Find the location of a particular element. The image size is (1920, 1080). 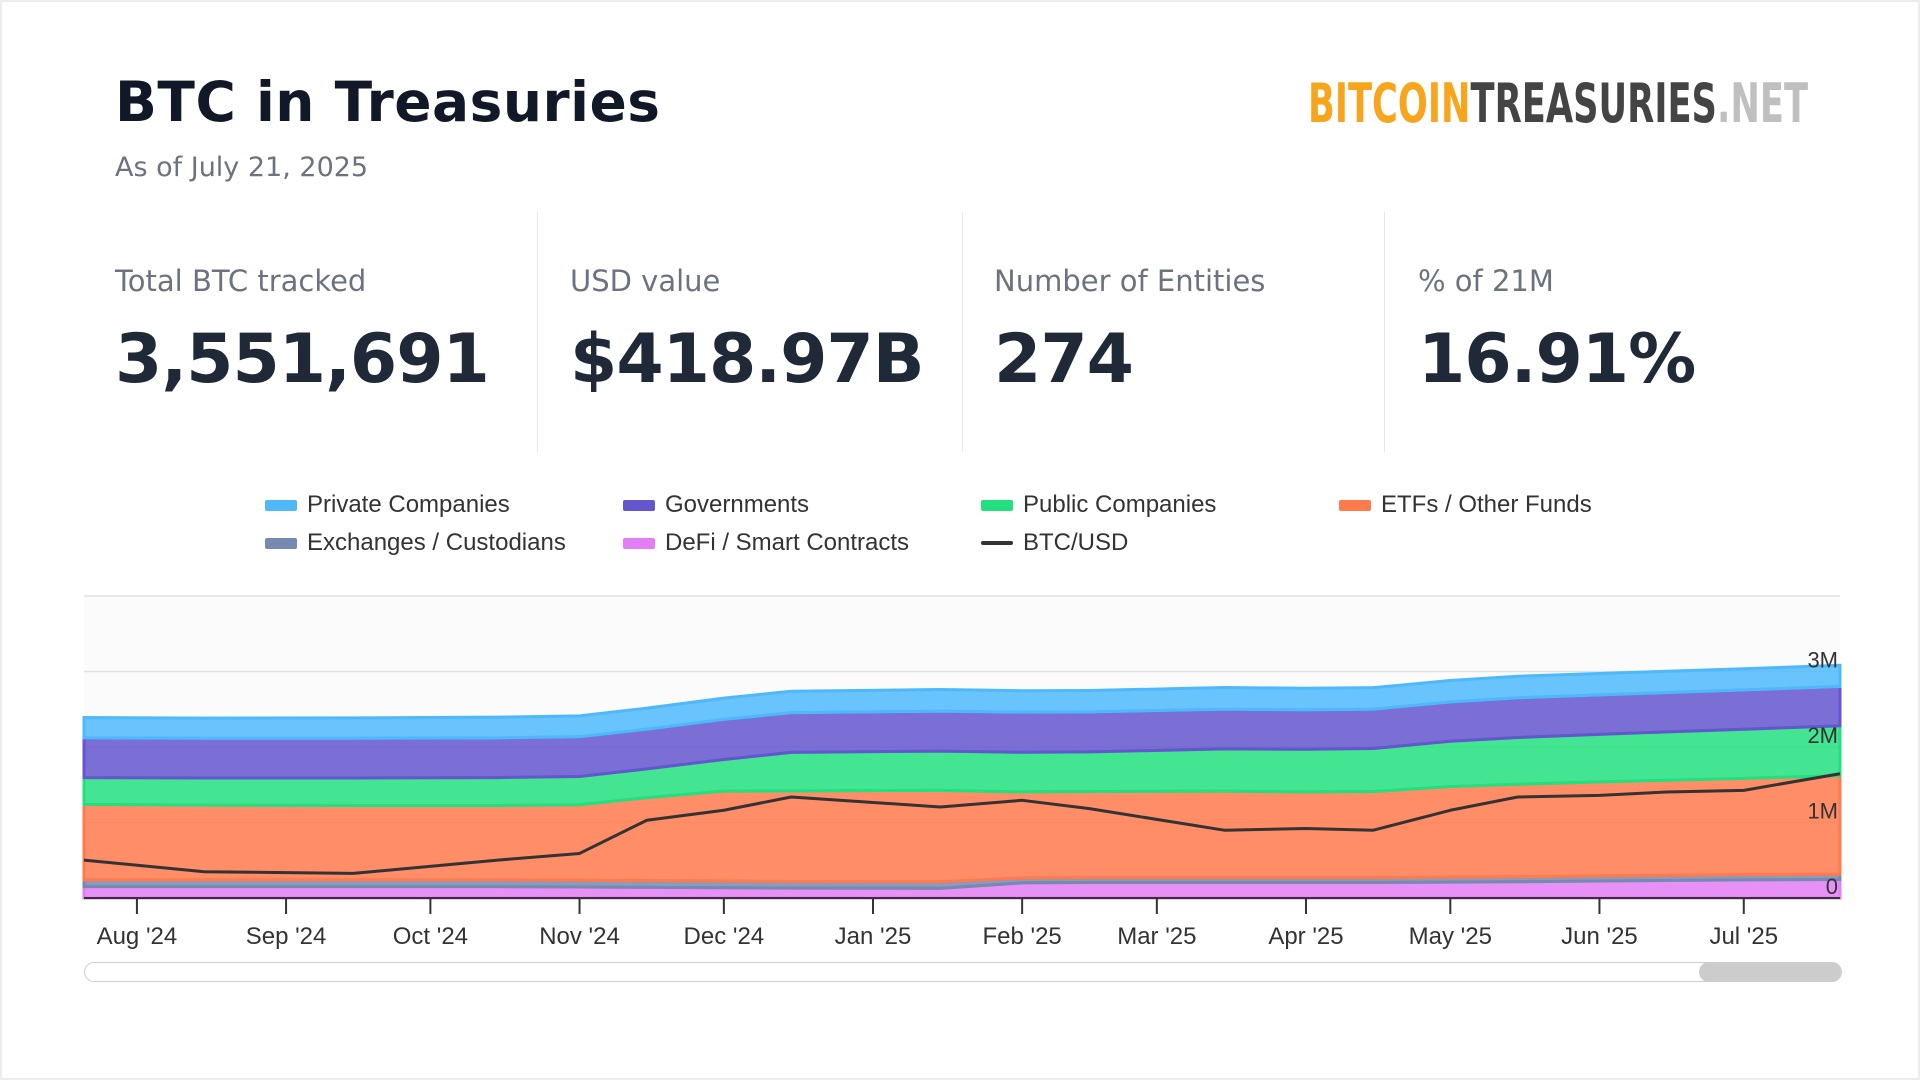

svg-text: BITCOINTREASURIES.NET is located at coordinates (1558, 103).